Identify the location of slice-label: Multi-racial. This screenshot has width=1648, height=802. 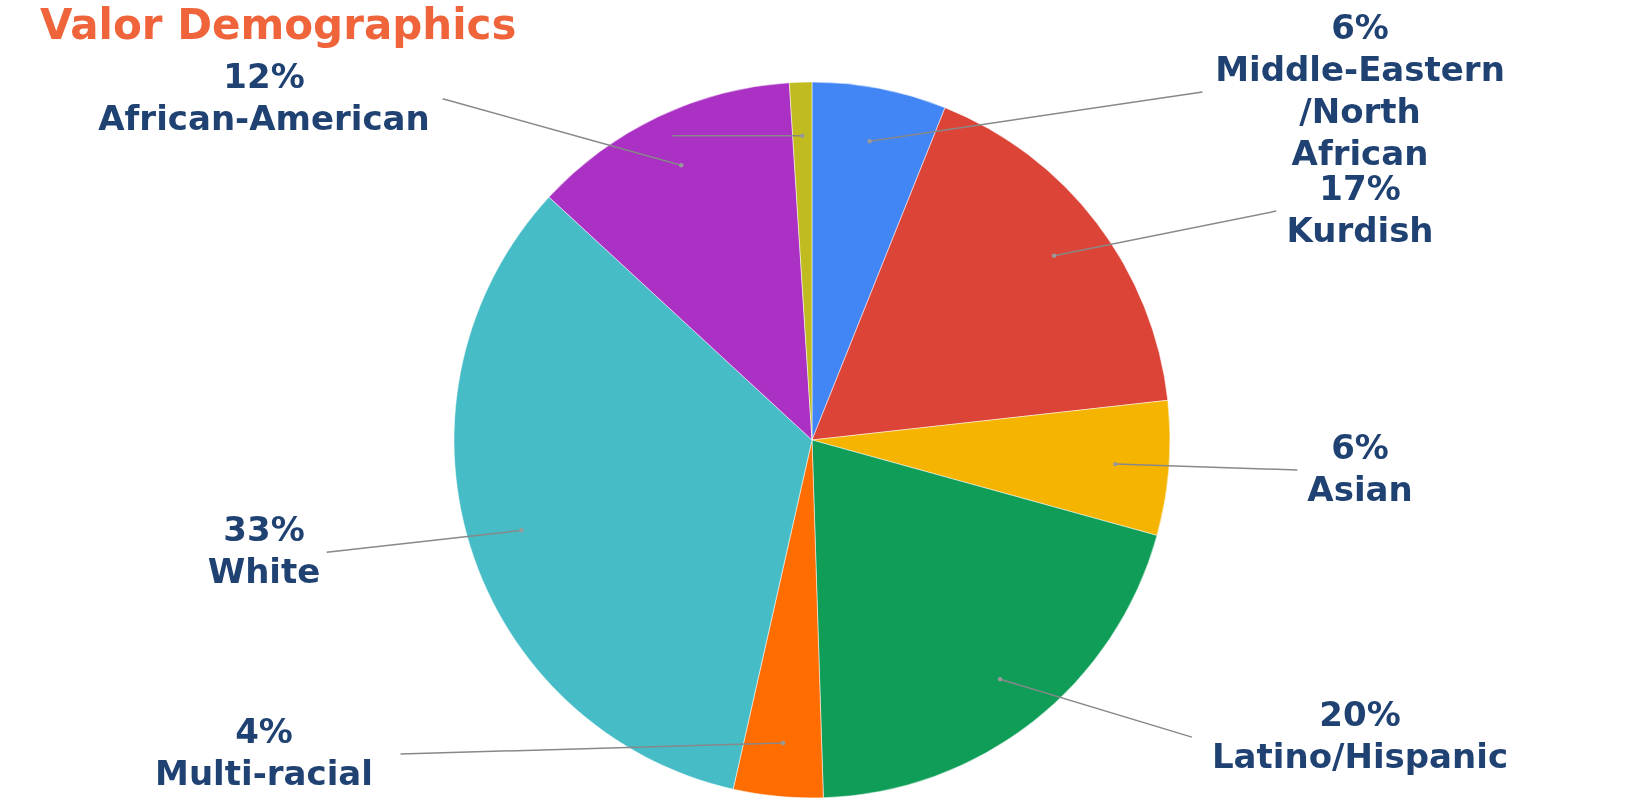
(264, 773).